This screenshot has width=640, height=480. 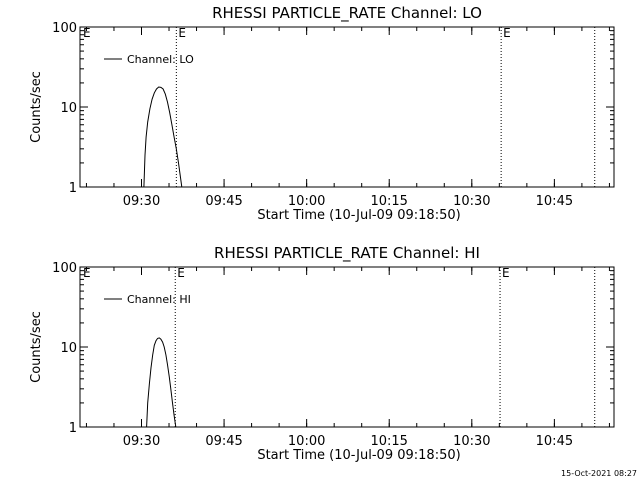 I want to click on chart-title: RHESSI PARTICLE_RATE Channel: LO, so click(x=347, y=13).